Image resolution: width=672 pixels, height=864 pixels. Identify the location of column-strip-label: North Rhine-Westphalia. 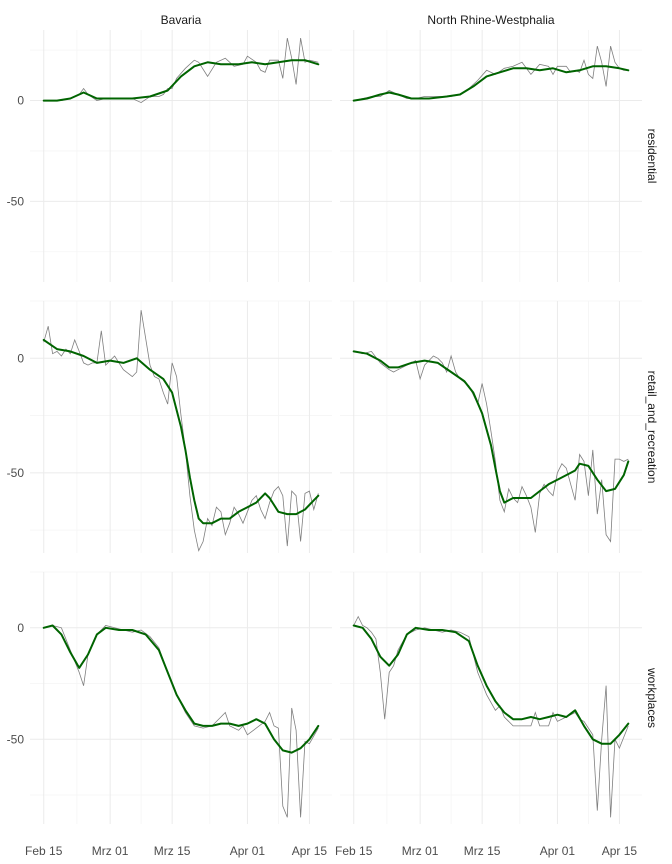
(490, 20).